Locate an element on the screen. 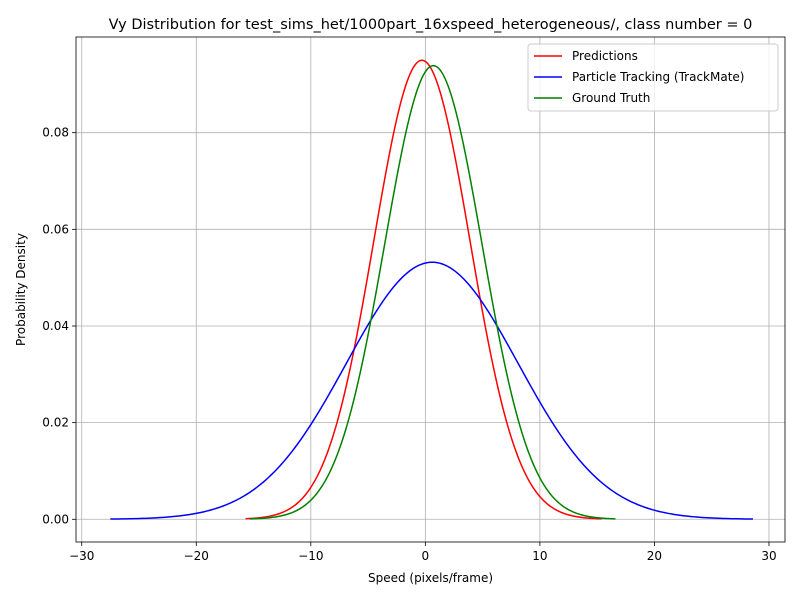  y-tick-label: 0.06 is located at coordinates (55, 229).